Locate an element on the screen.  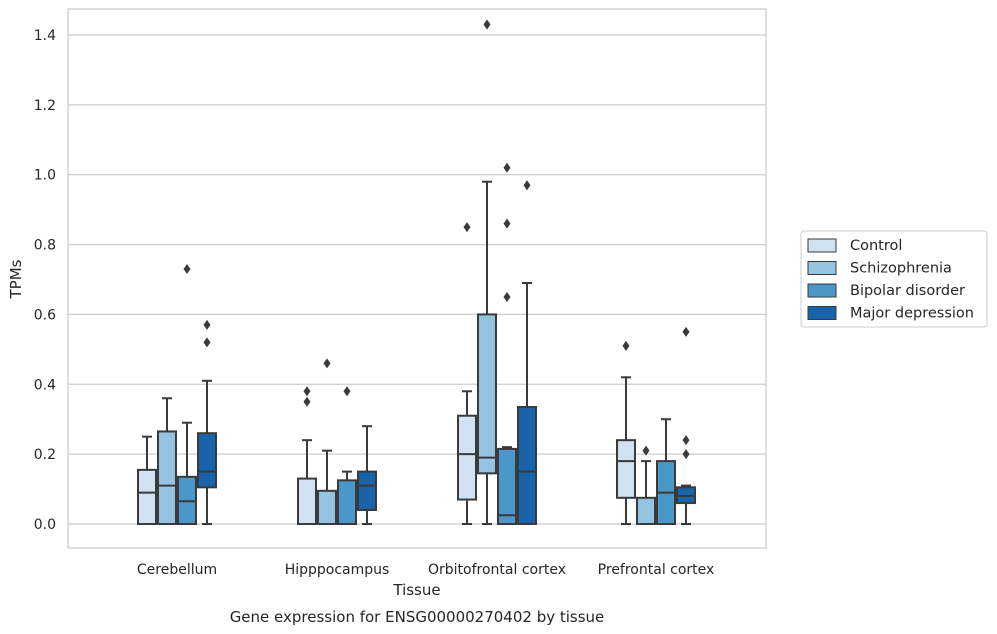
x-tick-label: Hipppocampus is located at coordinates (337, 570).